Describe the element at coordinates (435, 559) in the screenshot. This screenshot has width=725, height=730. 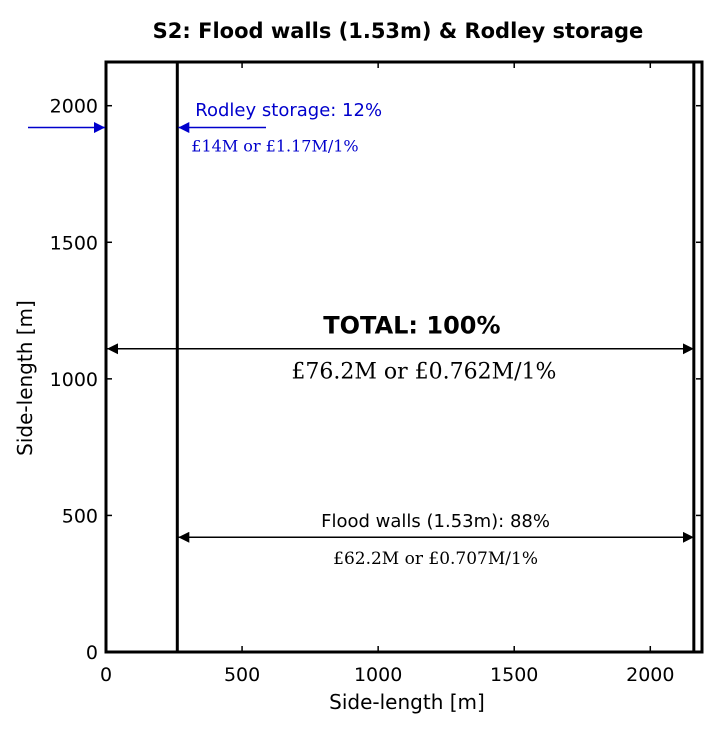
I see `flood-walls-cost: £62.2M or £0.707M/1%` at that location.